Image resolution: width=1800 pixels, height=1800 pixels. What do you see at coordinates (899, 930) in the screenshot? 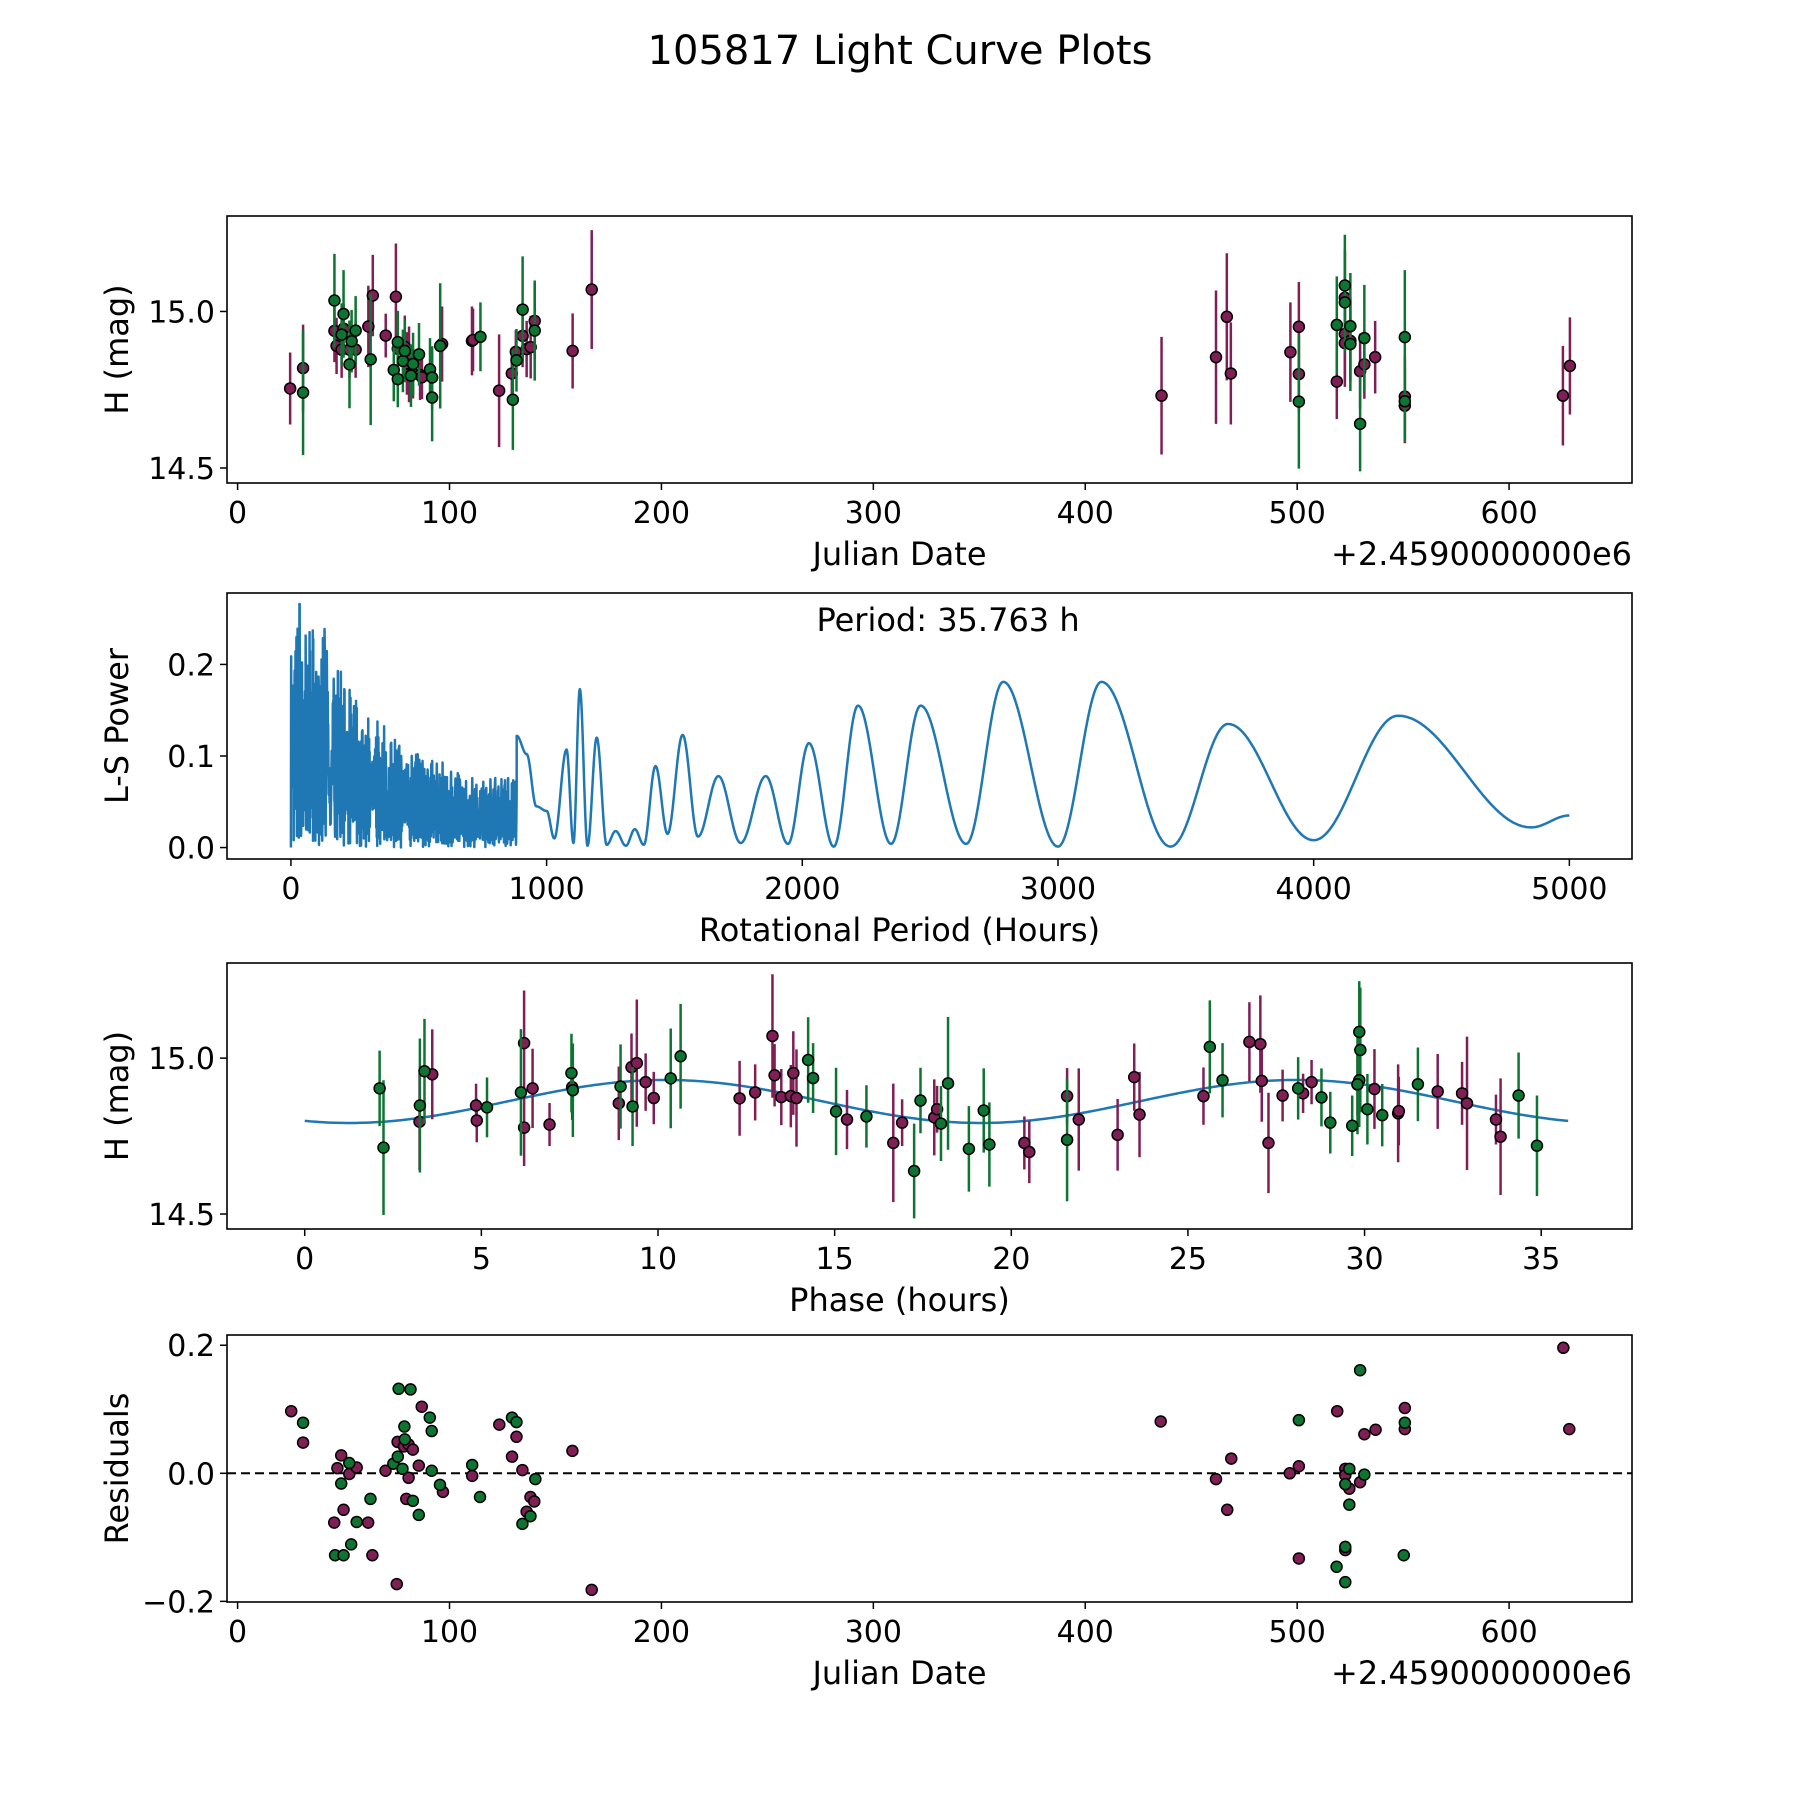
I see `x-axis-label: Rotational Period (Hours)` at bounding box center [899, 930].